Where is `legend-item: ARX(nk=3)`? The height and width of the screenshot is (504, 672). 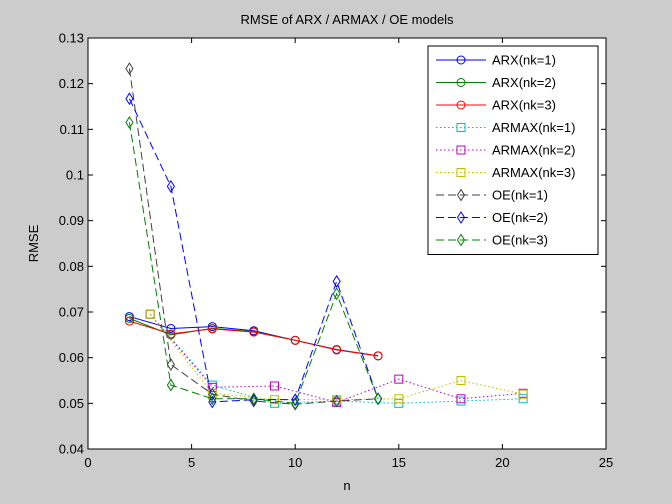 legend-item: ARX(nk=3) is located at coordinates (496, 105).